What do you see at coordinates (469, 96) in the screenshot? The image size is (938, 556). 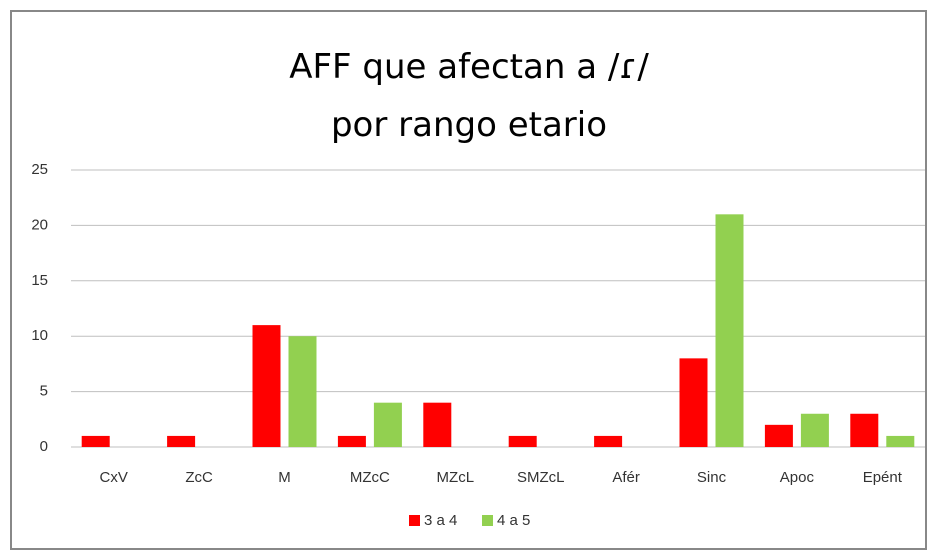 I see `chart-title: AFF que afectan a /ɾ/ por rango etario` at bounding box center [469, 96].